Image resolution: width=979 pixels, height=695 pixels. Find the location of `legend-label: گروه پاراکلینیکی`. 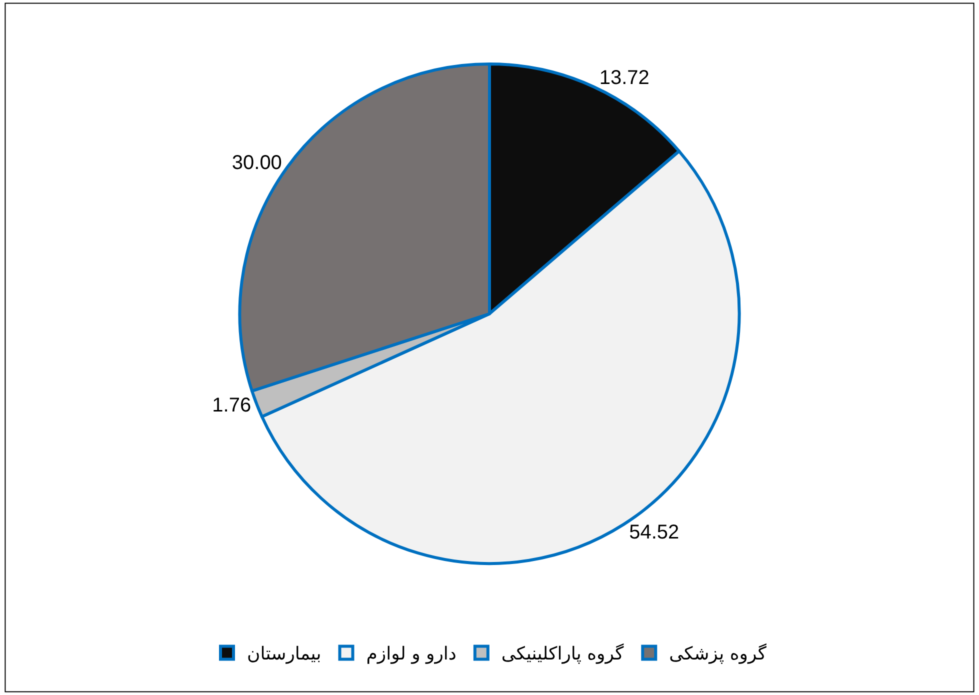

legend-label: گروه پاراکلینیکی is located at coordinates (562, 653).